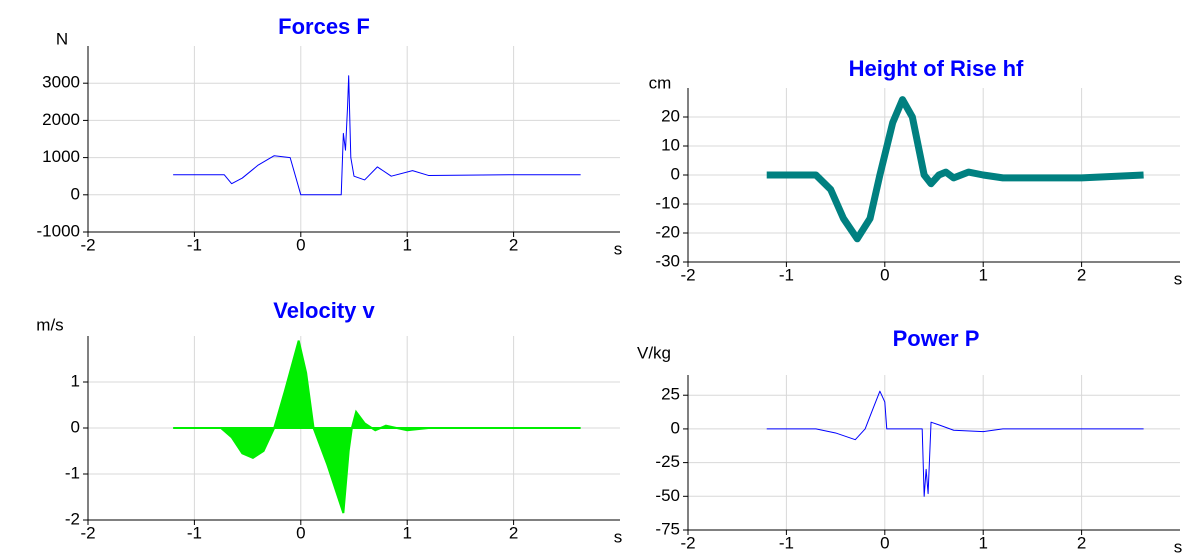 This screenshot has width=1192, height=558. I want to click on y-tick-label: -50, so click(667, 495).